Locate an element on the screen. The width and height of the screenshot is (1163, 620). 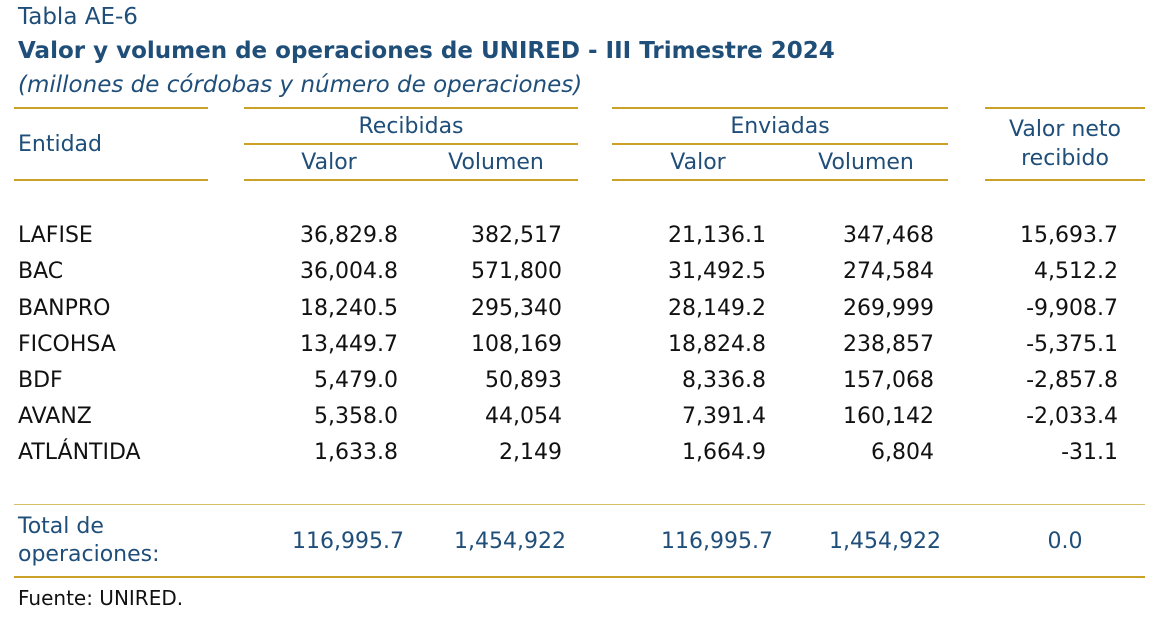
cell-sent-value: 31,492.5 is located at coordinates (717, 271).